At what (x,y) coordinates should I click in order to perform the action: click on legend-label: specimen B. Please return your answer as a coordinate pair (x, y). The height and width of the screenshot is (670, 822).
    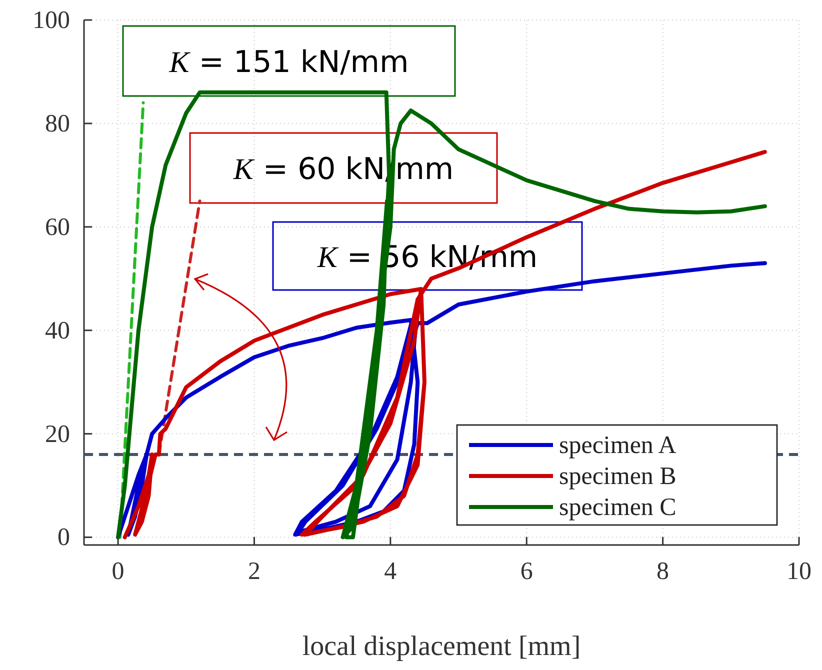
    Looking at the image, I should click on (617, 476).